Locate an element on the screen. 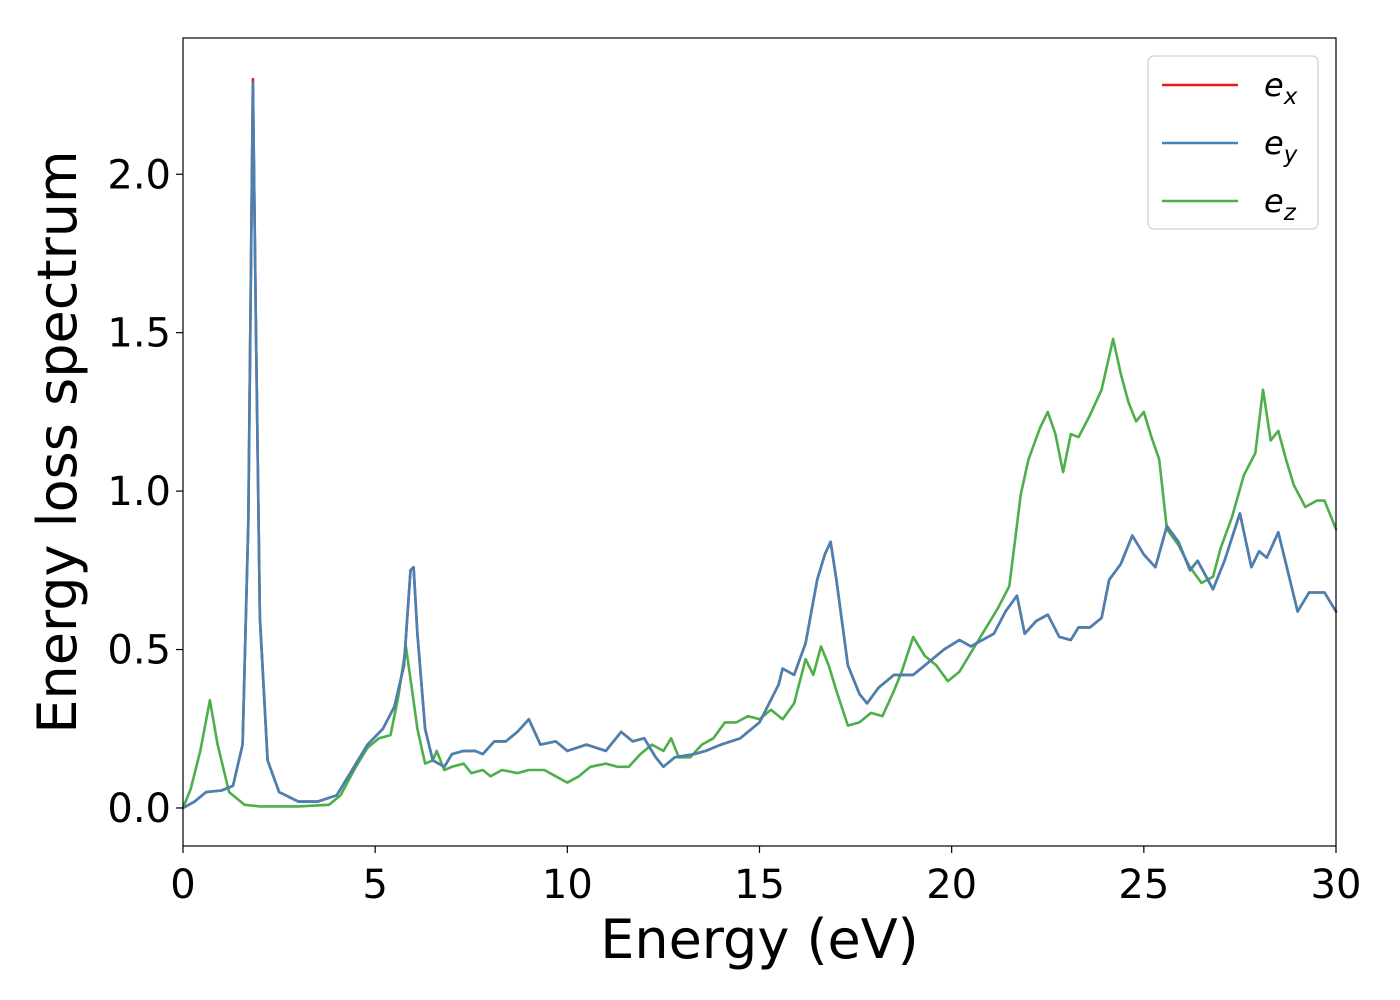 The image size is (1400, 1000). legend-label-subscript: z is located at coordinates (1290, 213).